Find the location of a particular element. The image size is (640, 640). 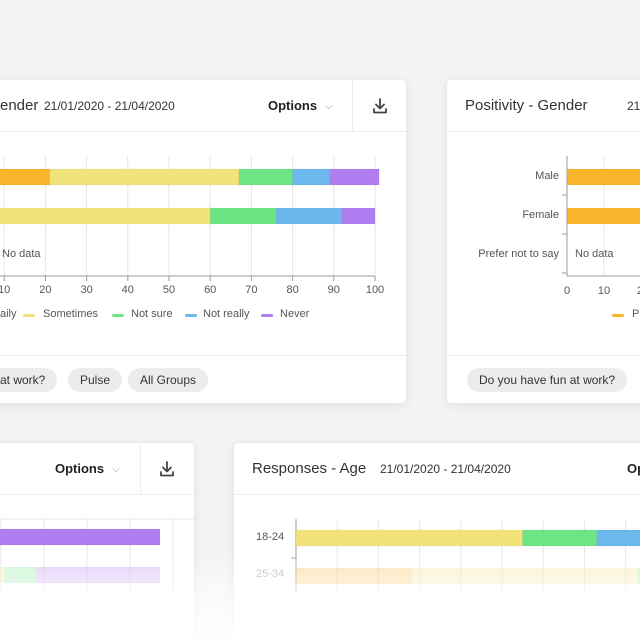

options-label: Op is located at coordinates (633, 468).